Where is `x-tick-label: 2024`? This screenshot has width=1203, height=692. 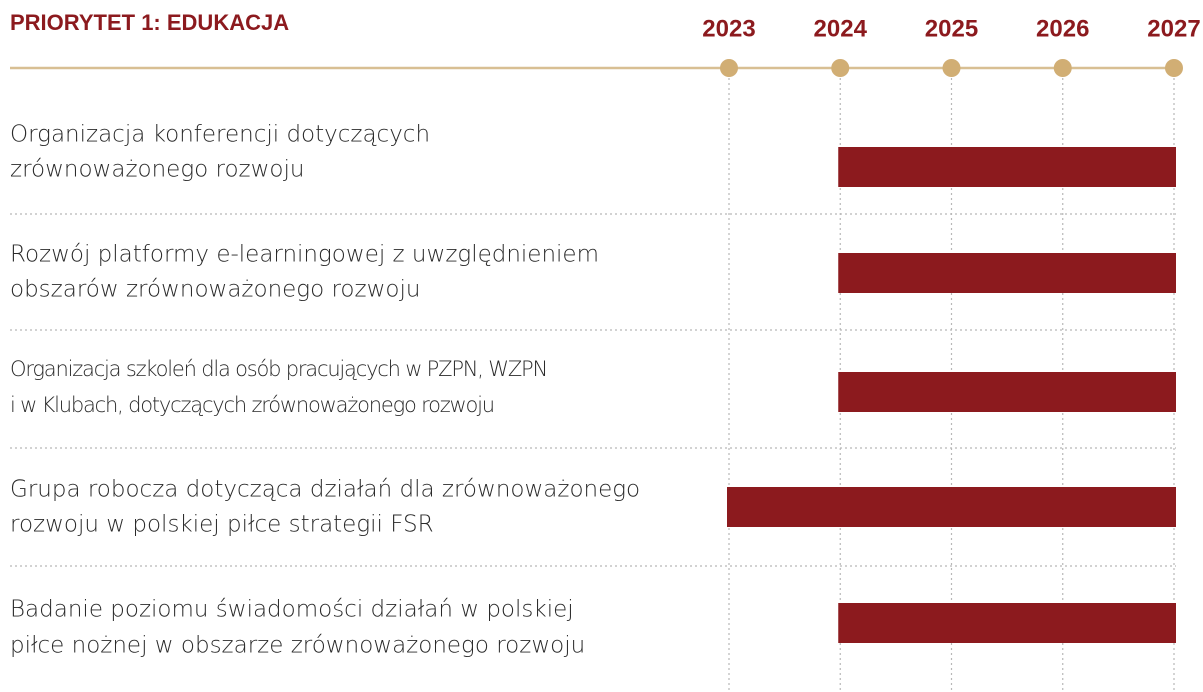 x-tick-label: 2024 is located at coordinates (841, 28).